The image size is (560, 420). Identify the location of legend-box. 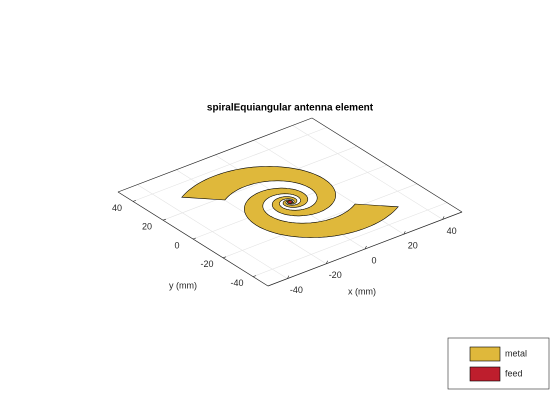
(498, 363).